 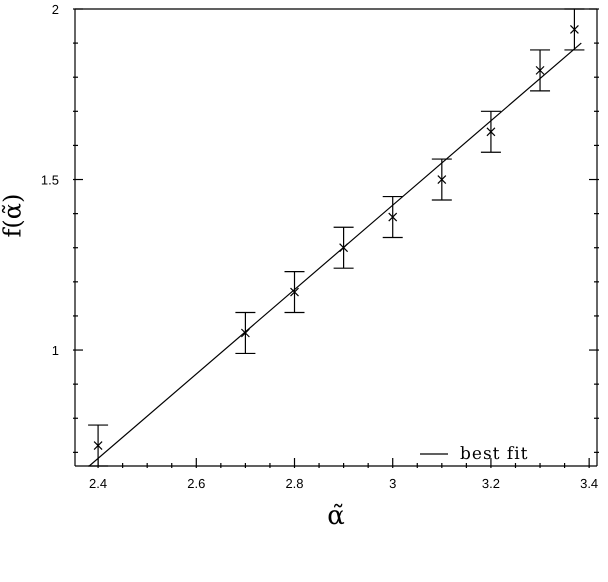 I want to click on y-tick-label: 1, so click(x=55, y=350).